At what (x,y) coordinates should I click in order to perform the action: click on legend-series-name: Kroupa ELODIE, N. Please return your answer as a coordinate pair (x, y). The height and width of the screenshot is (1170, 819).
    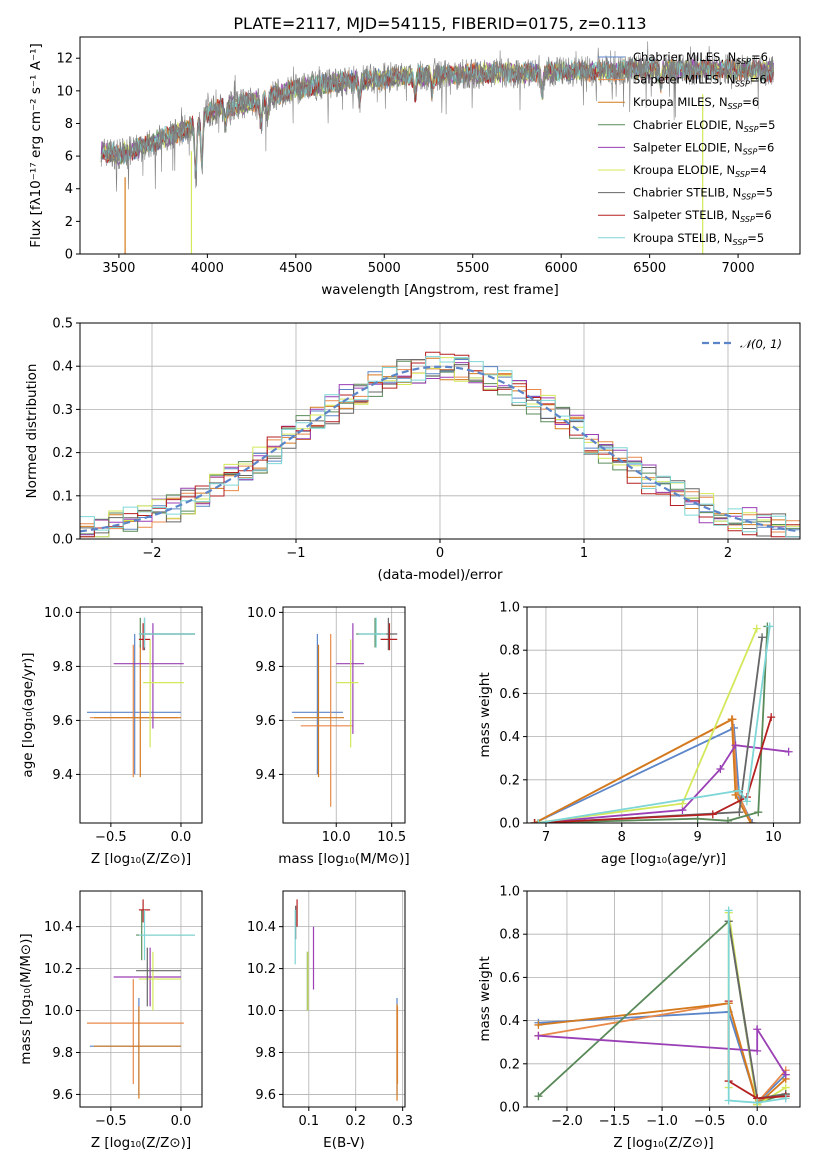
    Looking at the image, I should click on (684, 170).